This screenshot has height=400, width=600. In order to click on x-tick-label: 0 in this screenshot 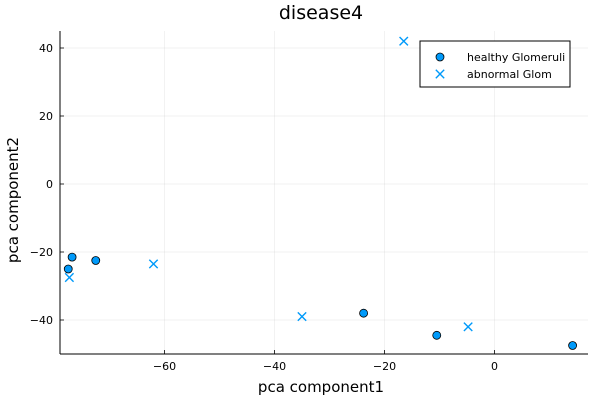, I will do `click(494, 366)`.